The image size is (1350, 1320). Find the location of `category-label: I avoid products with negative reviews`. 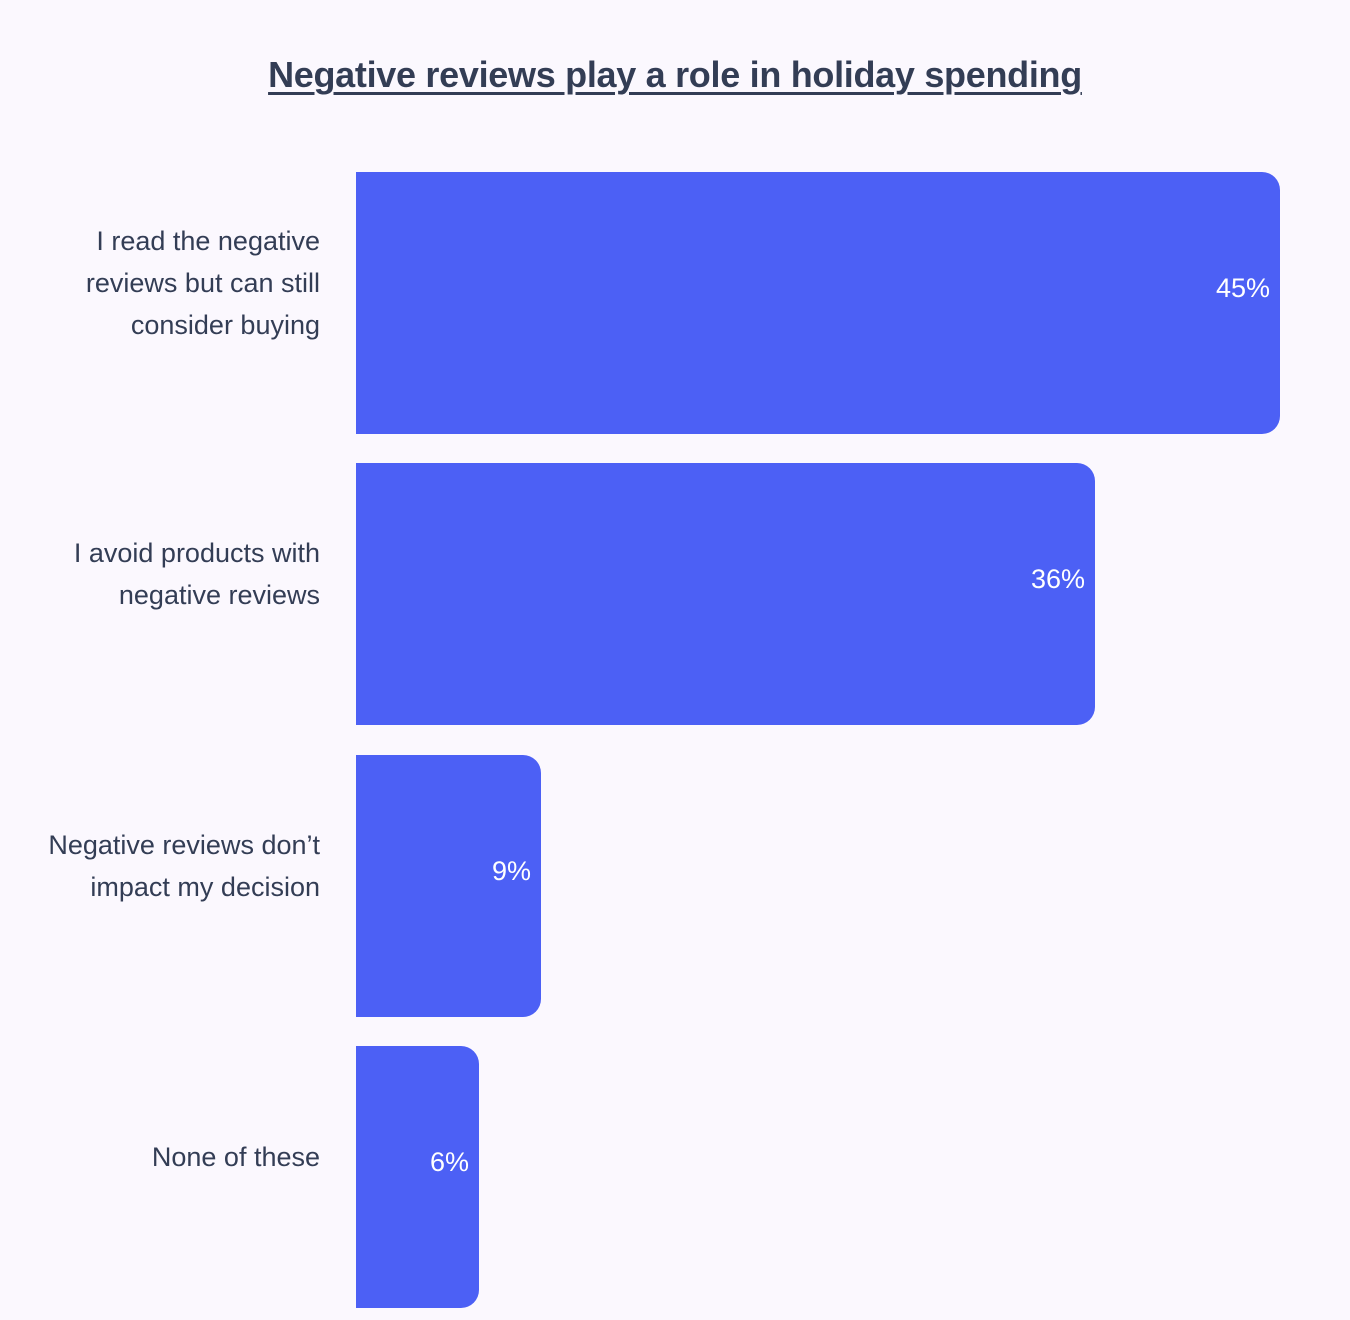

category-label: I avoid products with negative reviews is located at coordinates (196, 574).